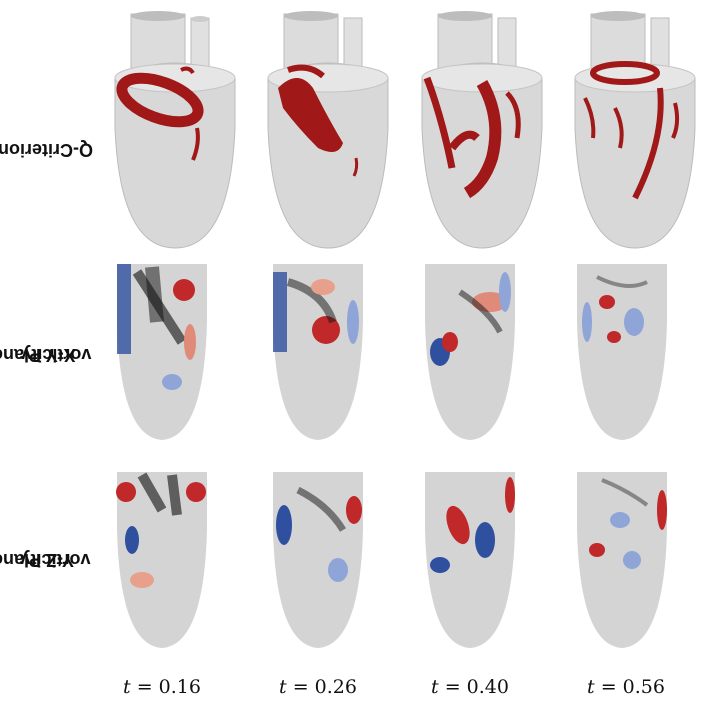 The height and width of the screenshot is (720, 712). I want to click on time-label-1-value: = 0.16, so click(168, 687).